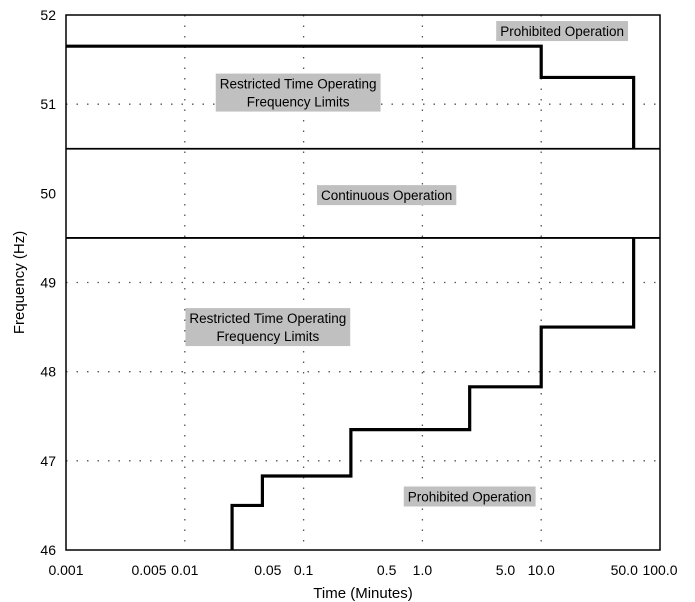 The image size is (695, 602). I want to click on y-tick-label: 49, so click(48, 283).